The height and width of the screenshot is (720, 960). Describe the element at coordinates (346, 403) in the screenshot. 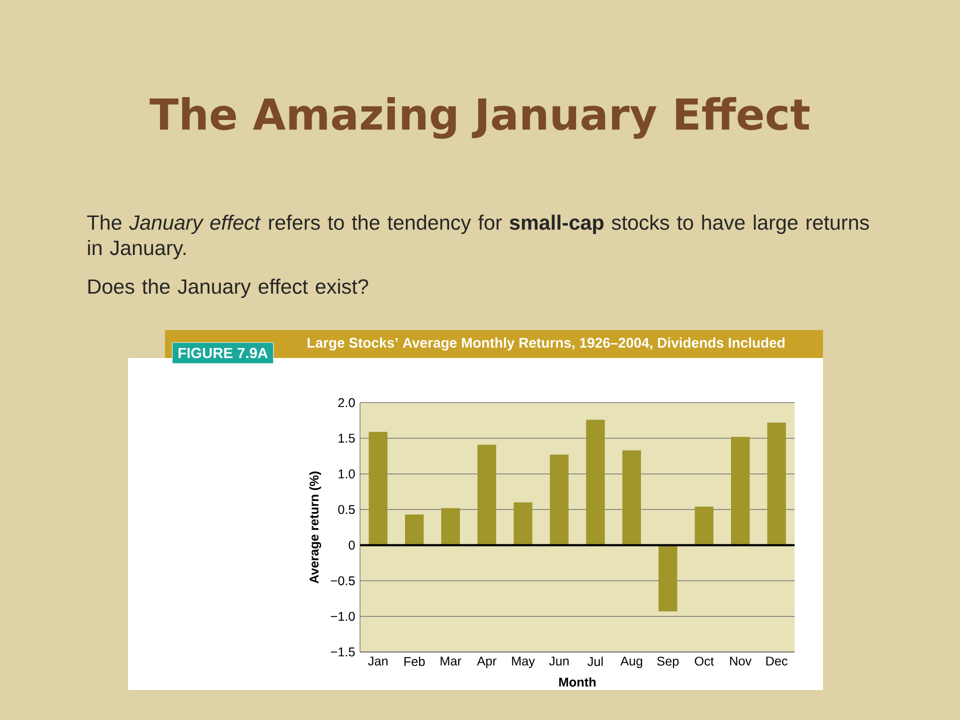

I see `y-tick-label: 2.0` at that location.